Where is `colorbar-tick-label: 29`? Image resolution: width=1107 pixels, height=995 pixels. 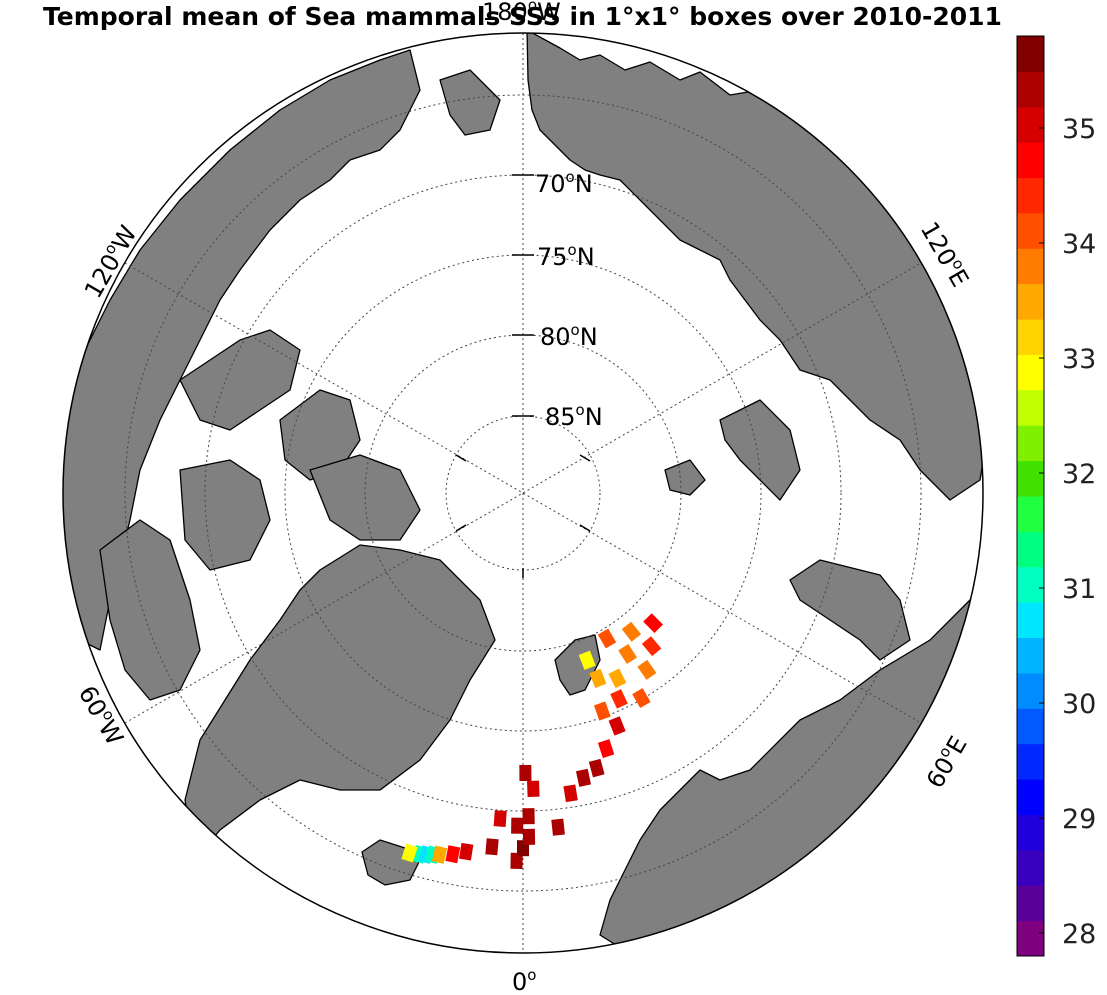
colorbar-tick-label: 29 is located at coordinates (1079, 819).